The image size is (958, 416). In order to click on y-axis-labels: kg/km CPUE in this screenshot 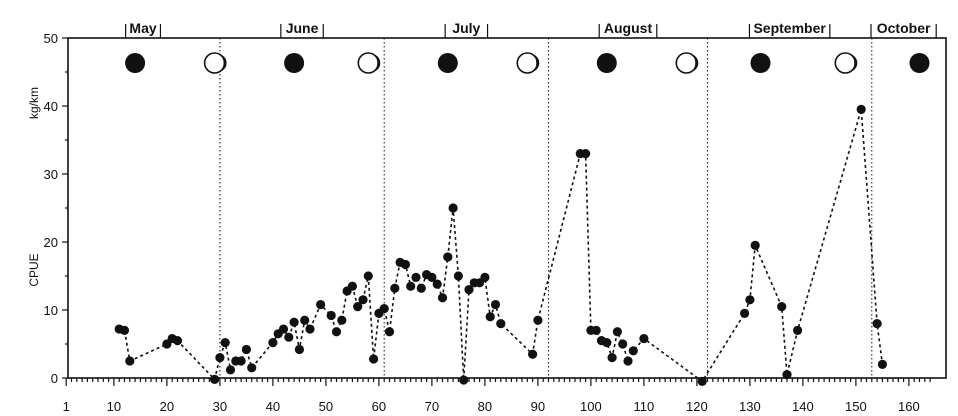, I will do `click(34, 187)`.